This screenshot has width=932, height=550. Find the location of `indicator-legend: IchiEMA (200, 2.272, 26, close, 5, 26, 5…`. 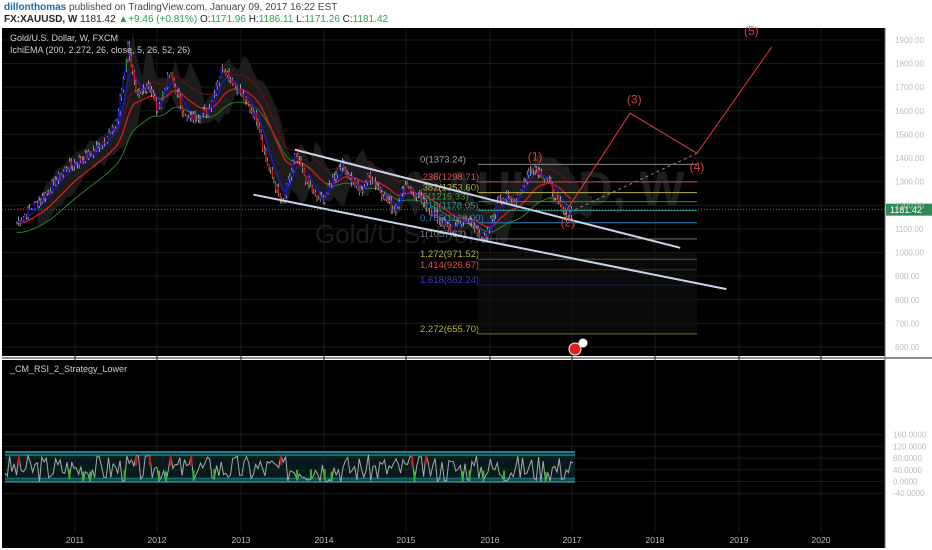

indicator-legend: IchiEMA (200, 2.272, 26, close, 5, 26, 5… is located at coordinates (100, 50).